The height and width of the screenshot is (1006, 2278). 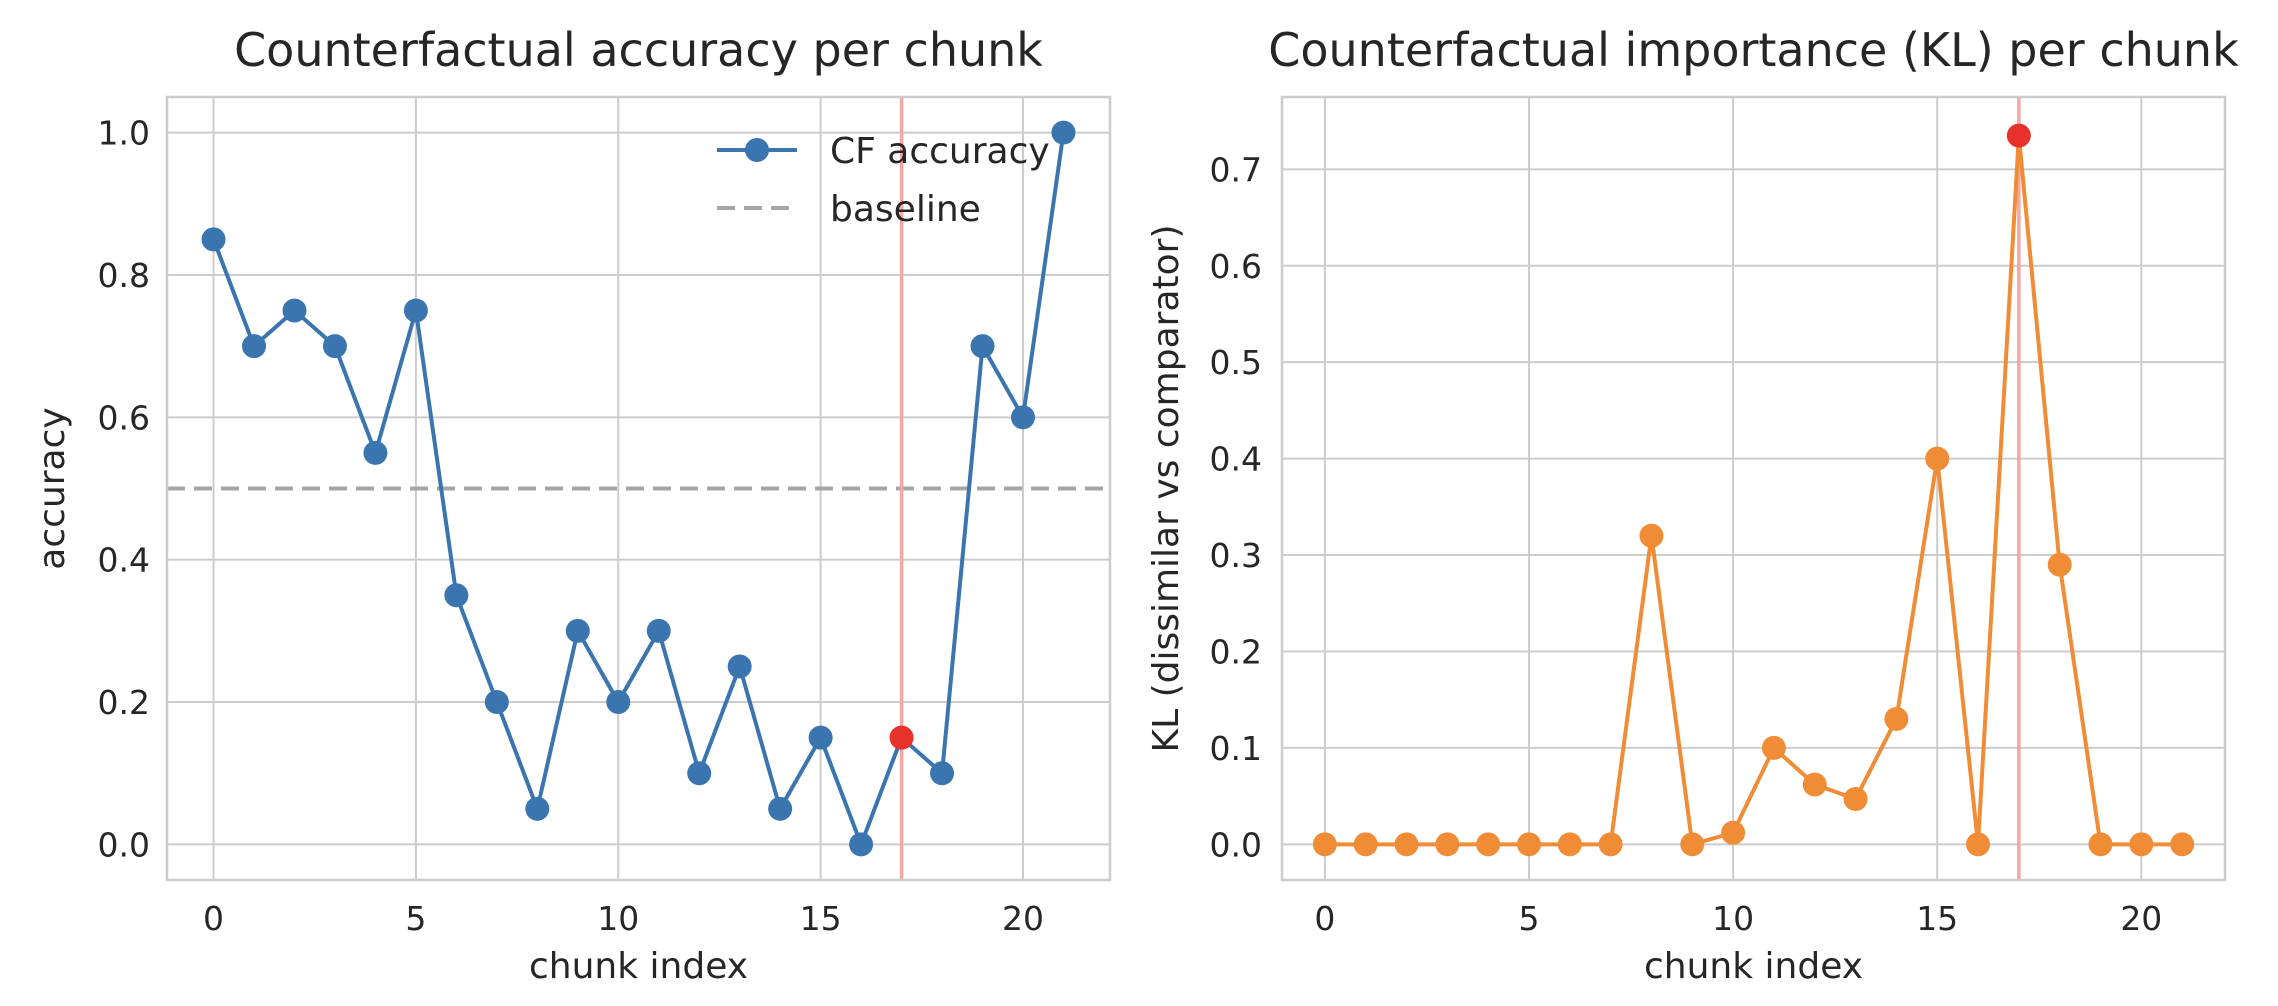 I want to click on y-tick-label: 0.8, so click(x=124, y=275).